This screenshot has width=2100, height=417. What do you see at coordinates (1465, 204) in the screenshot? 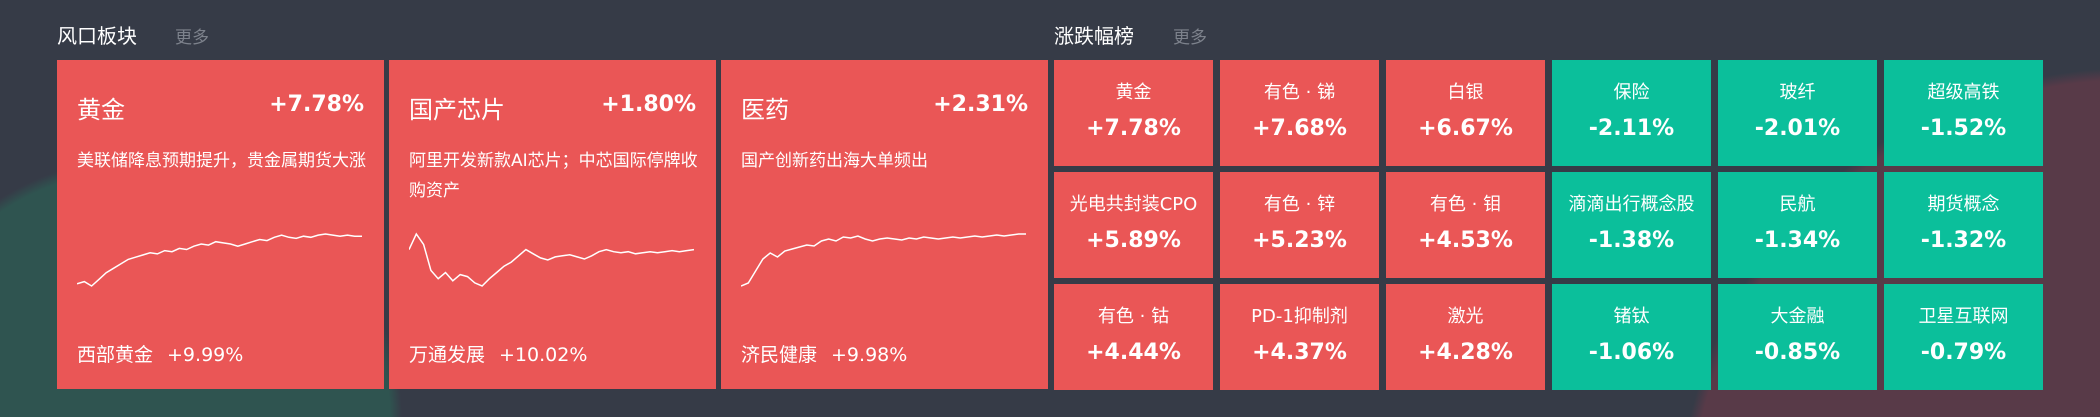
I see `rank-sector-name: 有色 · 钼` at bounding box center [1465, 204].